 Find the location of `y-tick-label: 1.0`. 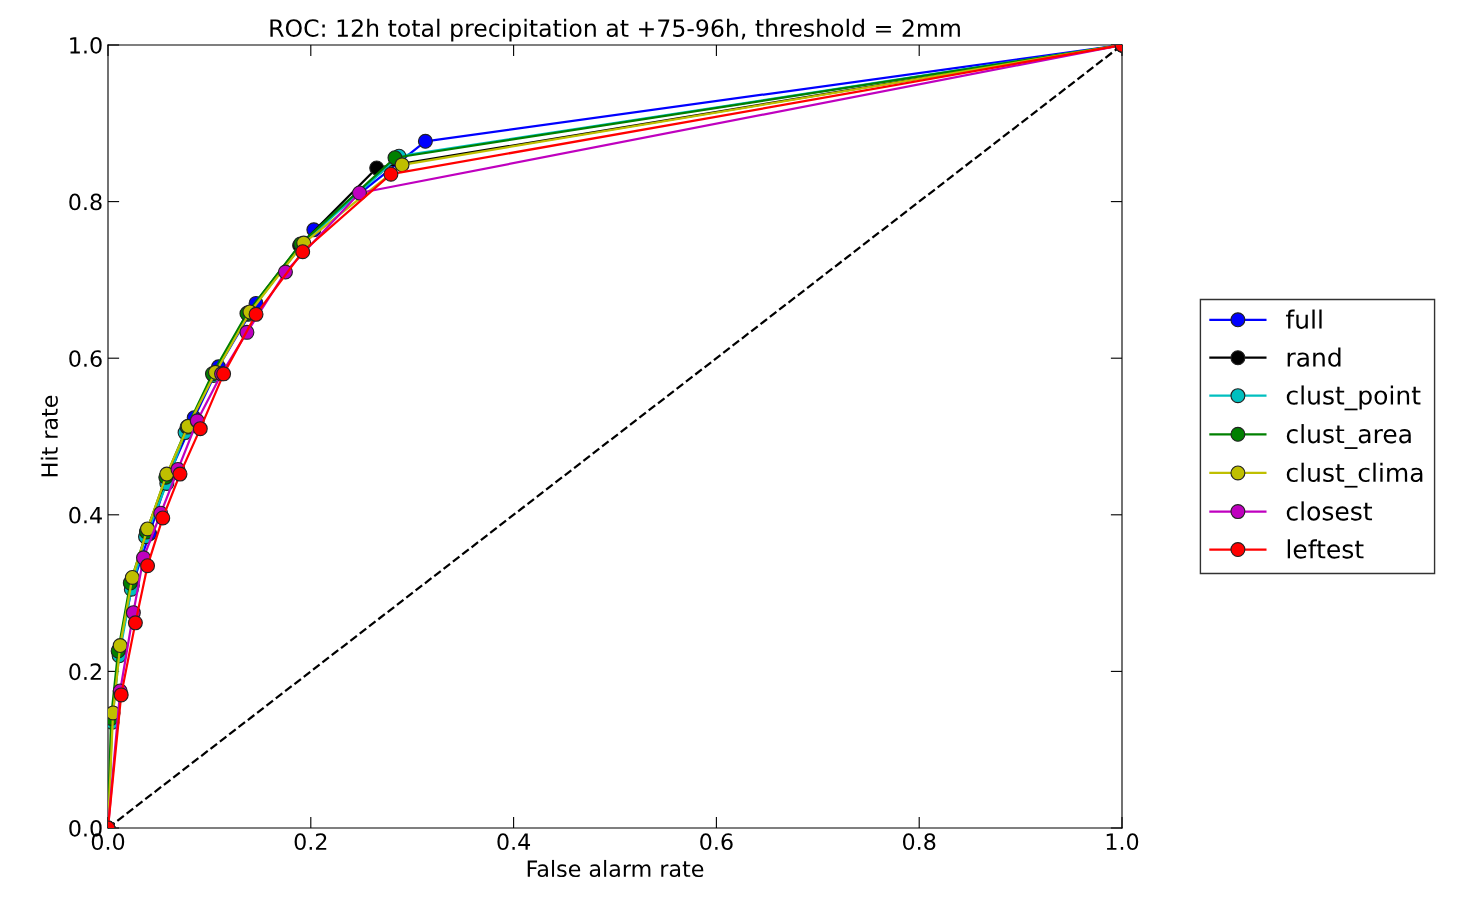

y-tick-label: 1.0 is located at coordinates (86, 45).